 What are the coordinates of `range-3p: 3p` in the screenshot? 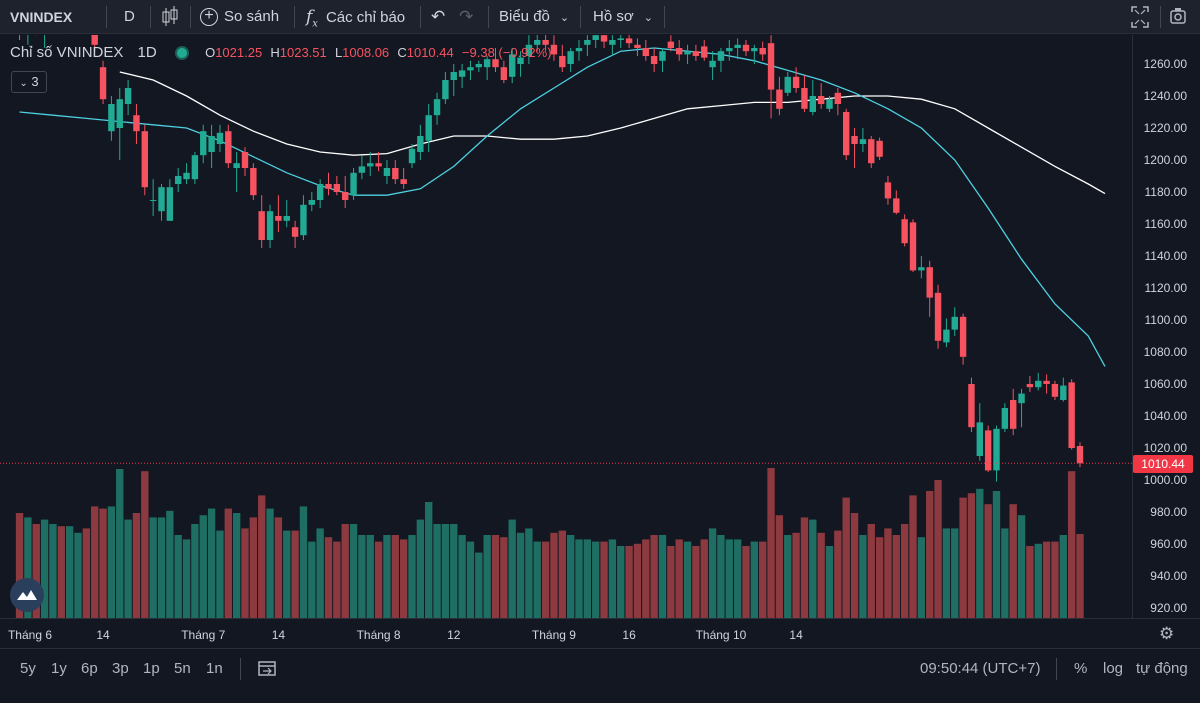 It's located at (120, 668).